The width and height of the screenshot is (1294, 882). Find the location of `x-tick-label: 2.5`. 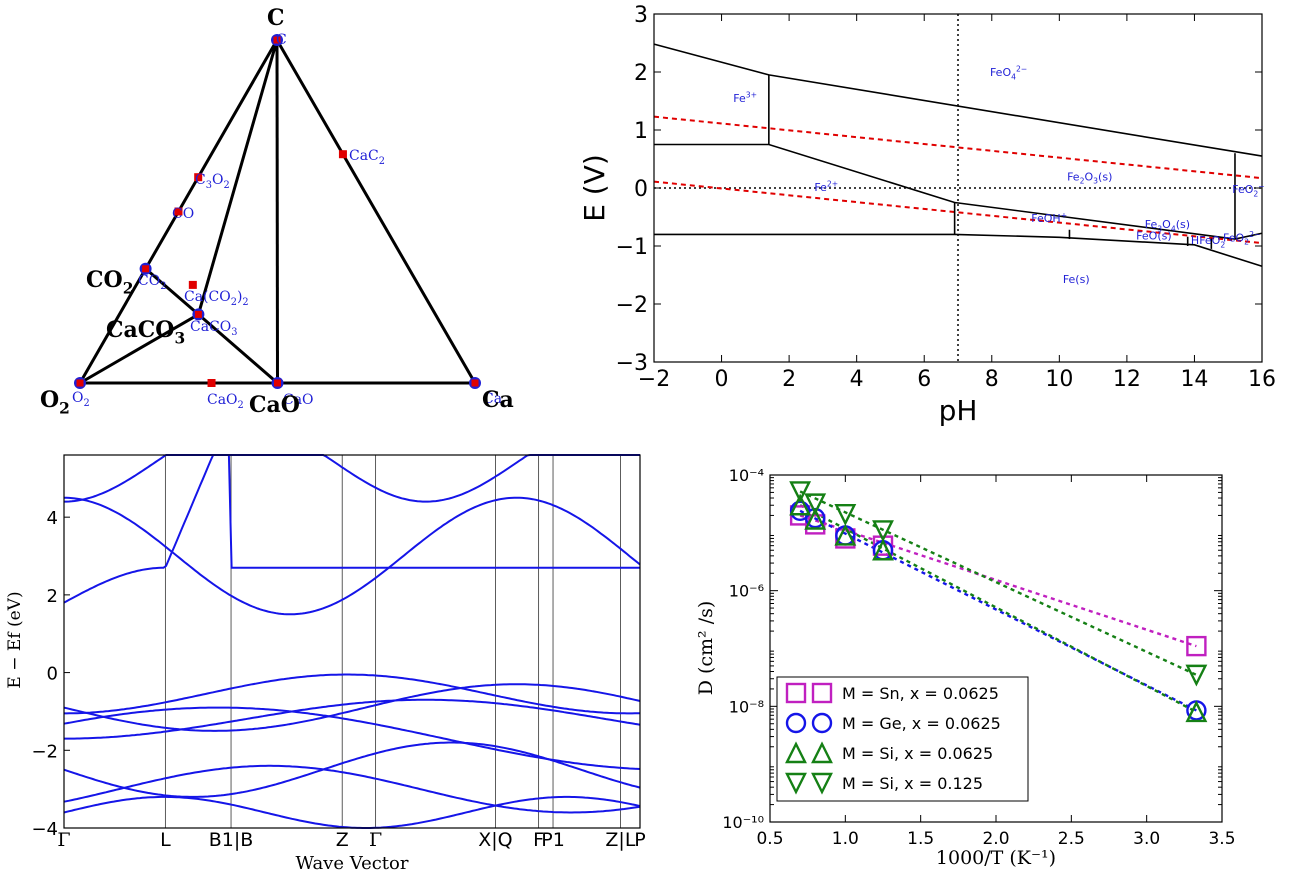

x-tick-label: 2.5 is located at coordinates (1071, 839).